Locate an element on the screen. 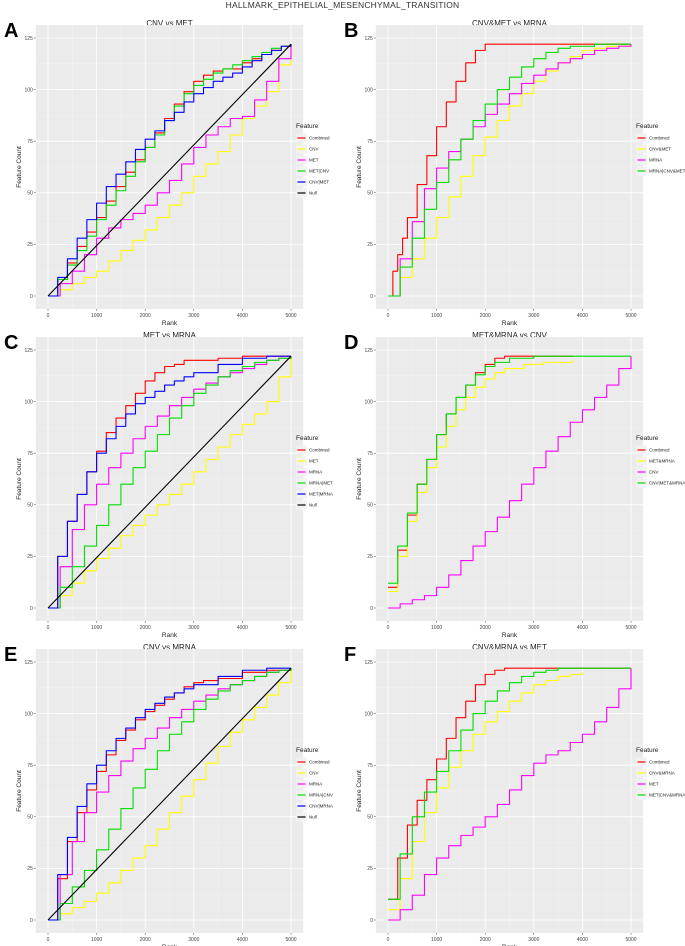 This screenshot has height=946, width=685. x-axis-label: Rank is located at coordinates (170, 323).